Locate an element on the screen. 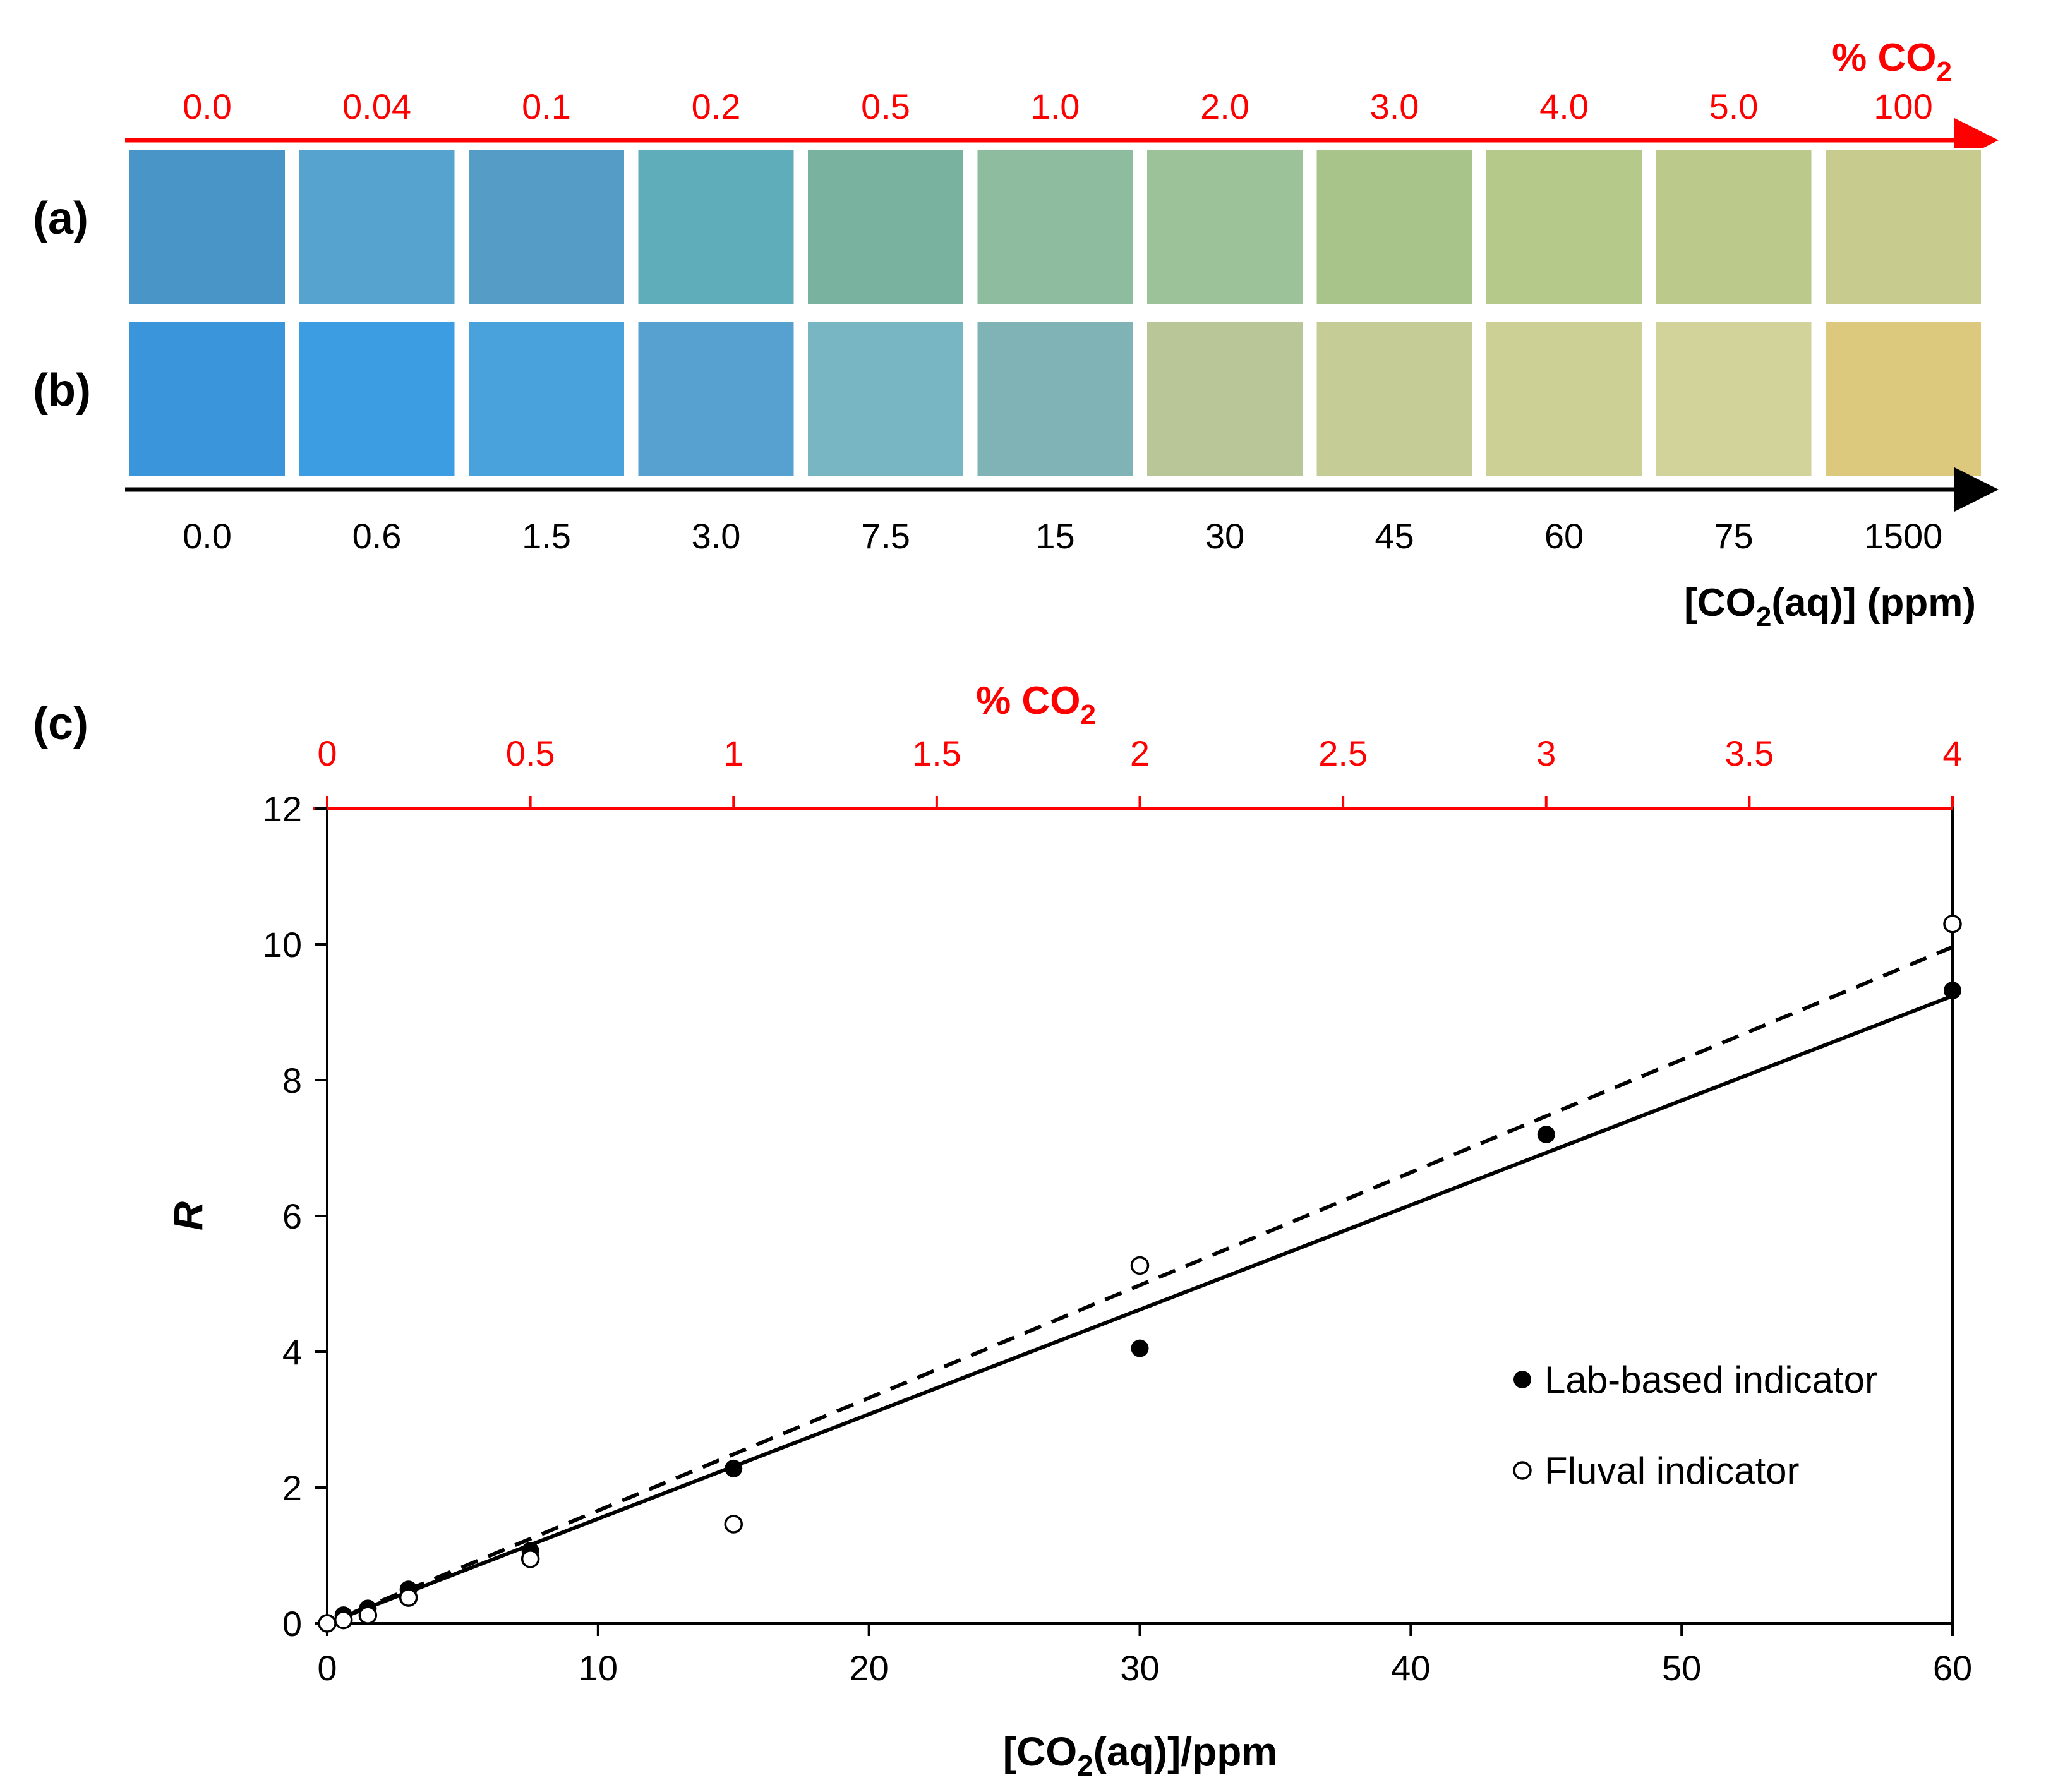 This screenshot has height=1792, width=2046. swatch-row-b is located at coordinates (1055, 399).